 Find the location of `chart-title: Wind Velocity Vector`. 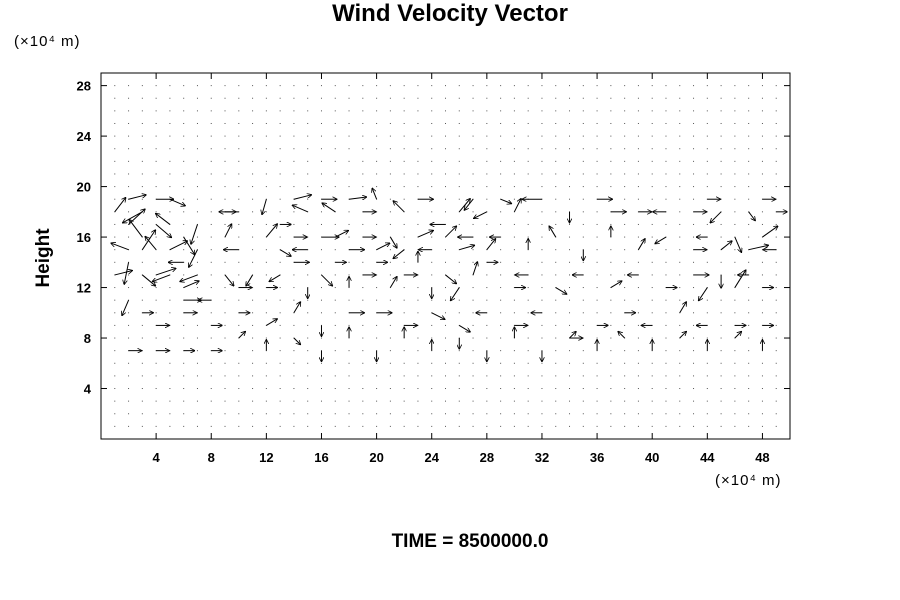

chart-title: Wind Velocity Vector is located at coordinates (450, 13).